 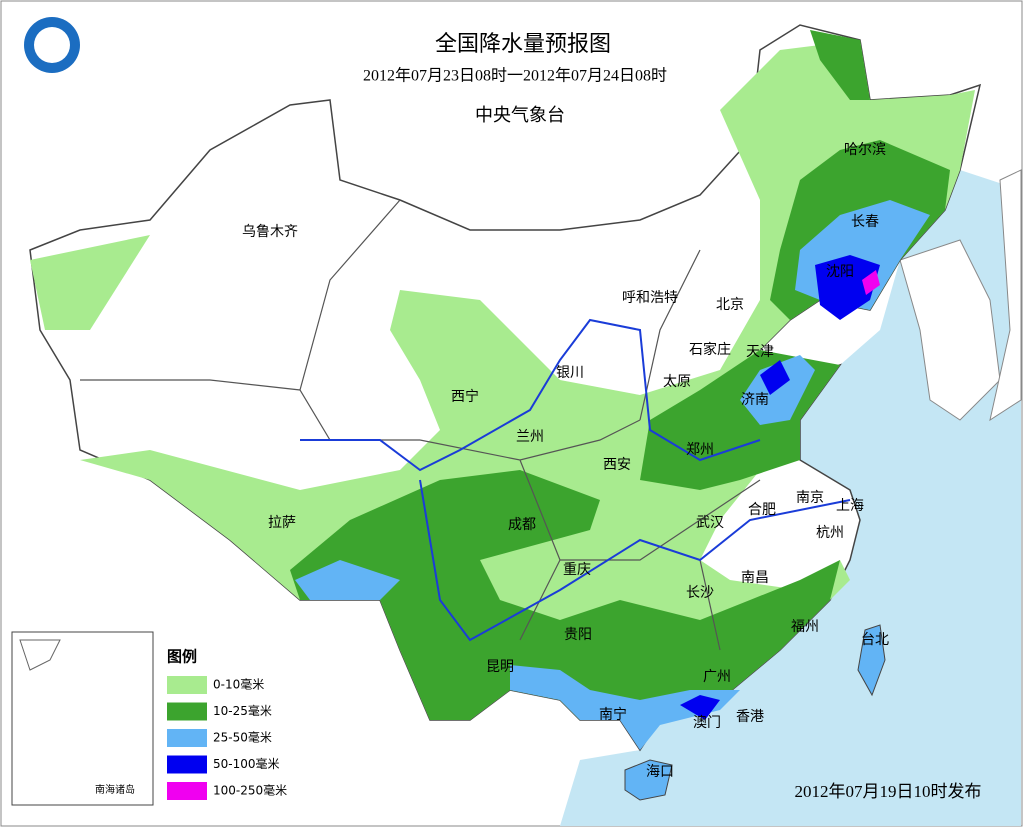 What do you see at coordinates (520, 115) in the screenshot?
I see `issuer: 中央气象台` at bounding box center [520, 115].